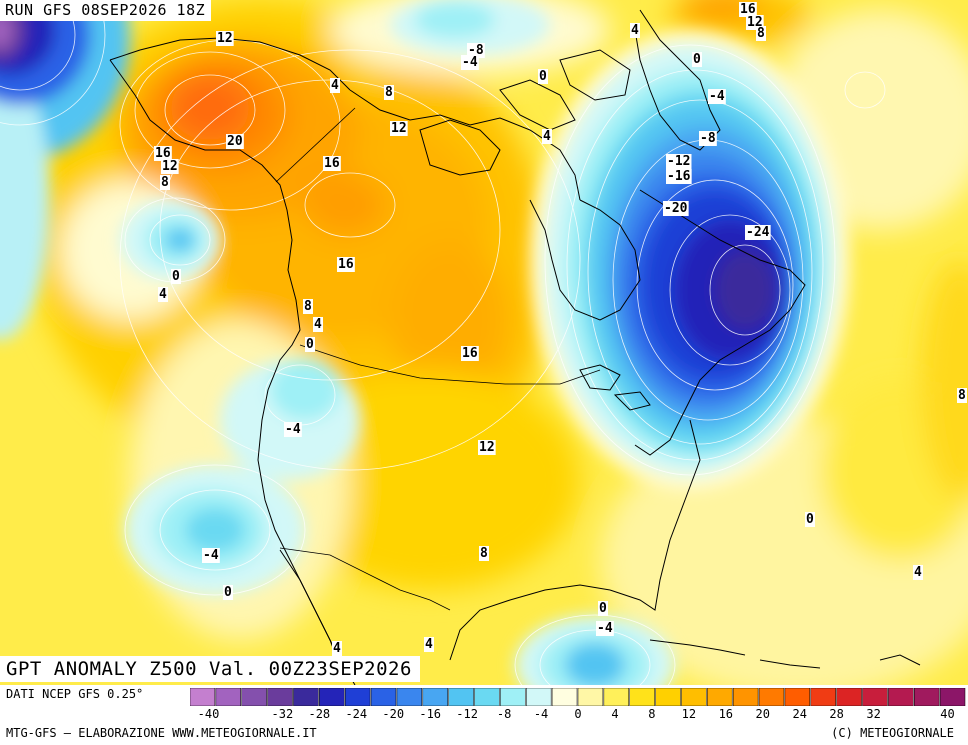 The height and width of the screenshot is (745, 968). Describe the element at coordinates (947, 714) in the screenshot. I see `colorbar-tick-label: 40` at that location.